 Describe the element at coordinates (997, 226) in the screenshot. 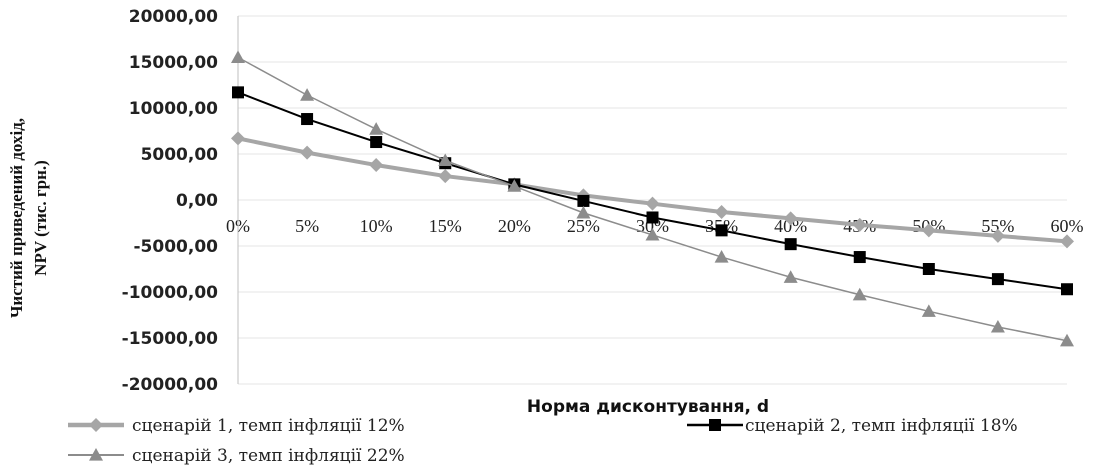

I see `x-tick-label: 55%` at that location.